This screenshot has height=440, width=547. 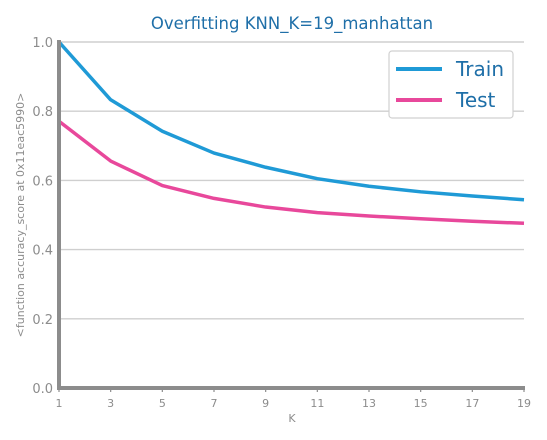 What do you see at coordinates (292, 418) in the screenshot?
I see `x-axis-label: K` at bounding box center [292, 418].